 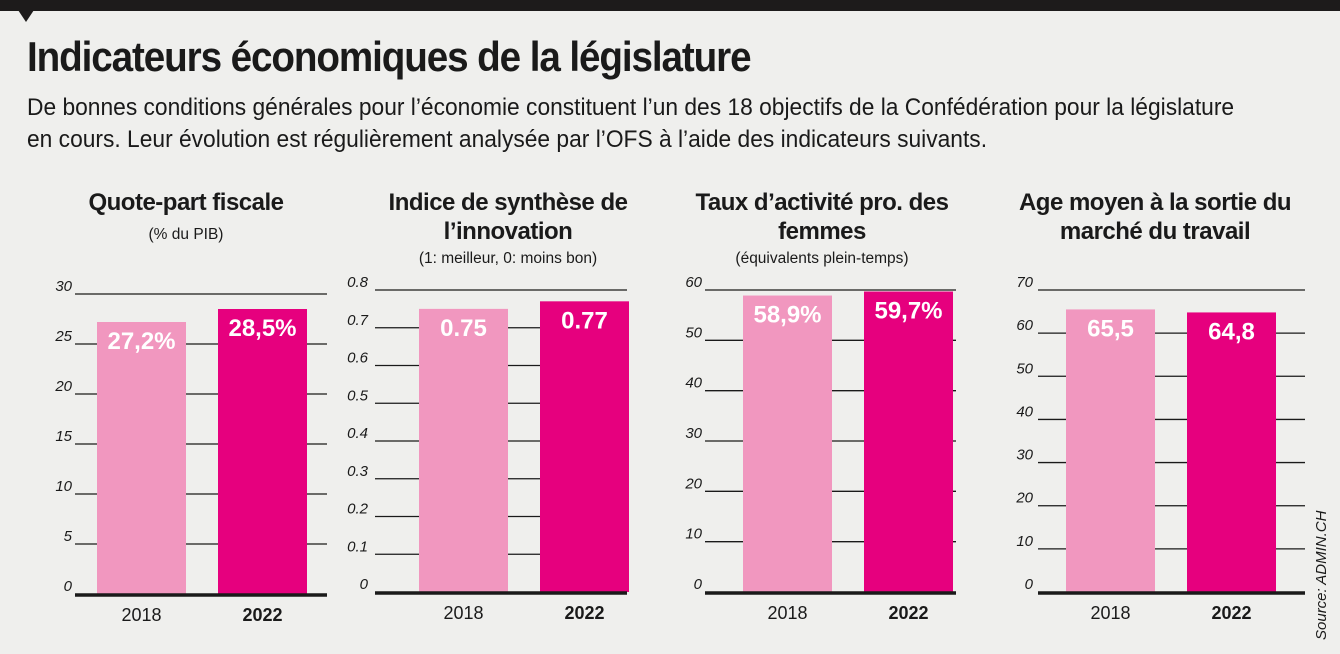 I want to click on notch-marker, so click(x=26, y=16).